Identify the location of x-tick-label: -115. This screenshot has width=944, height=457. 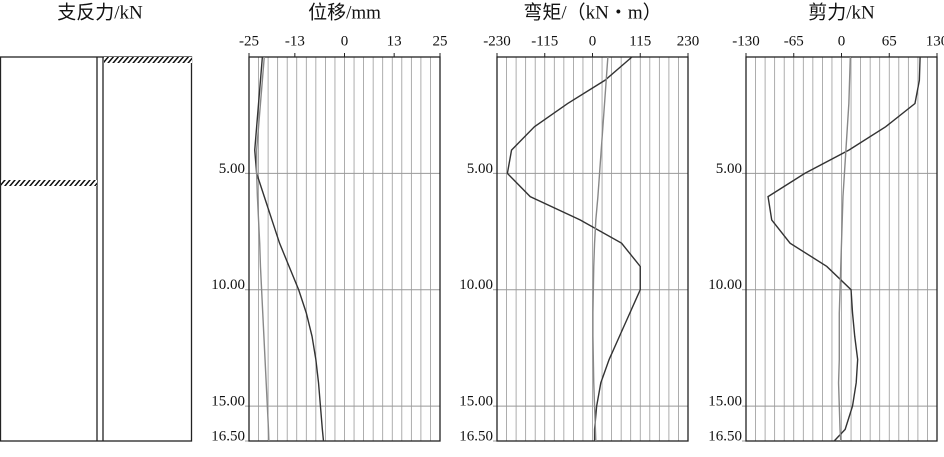
(544, 41).